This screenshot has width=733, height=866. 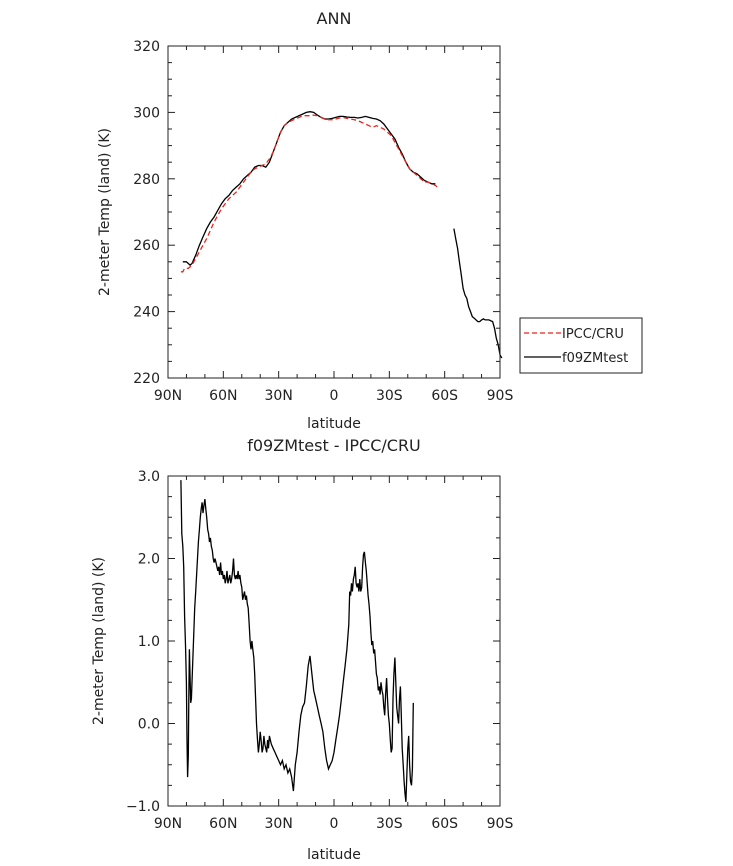 What do you see at coordinates (99, 641) in the screenshot?
I see `y-axis-title-bottom: 2-meter Temp (land) (K)` at bounding box center [99, 641].